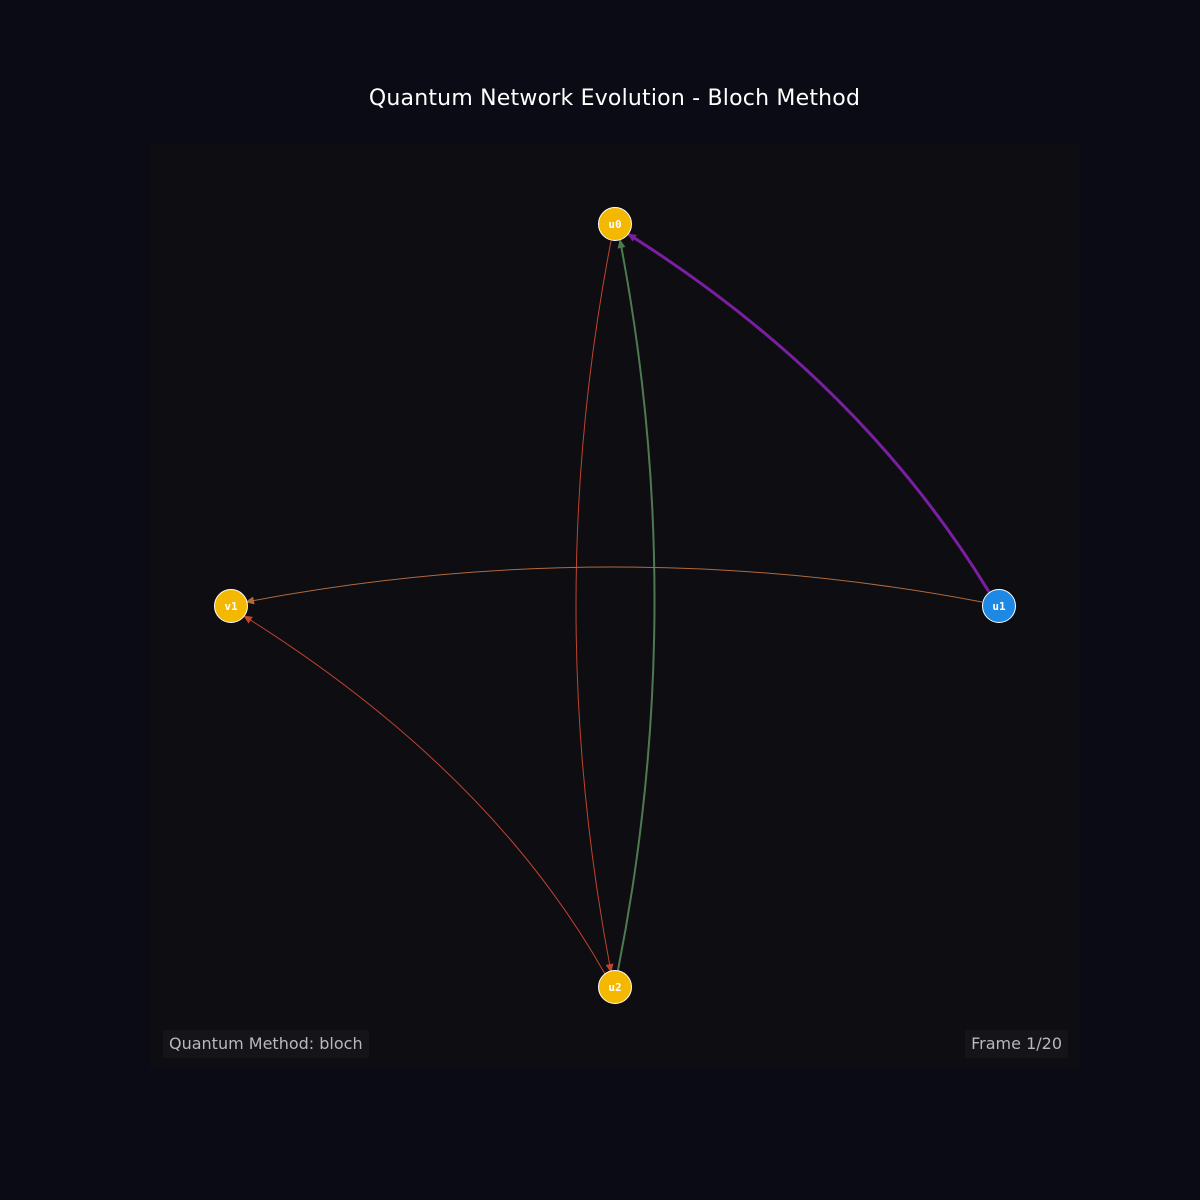  I want to click on edge-u2-u0, so click(636, 605).